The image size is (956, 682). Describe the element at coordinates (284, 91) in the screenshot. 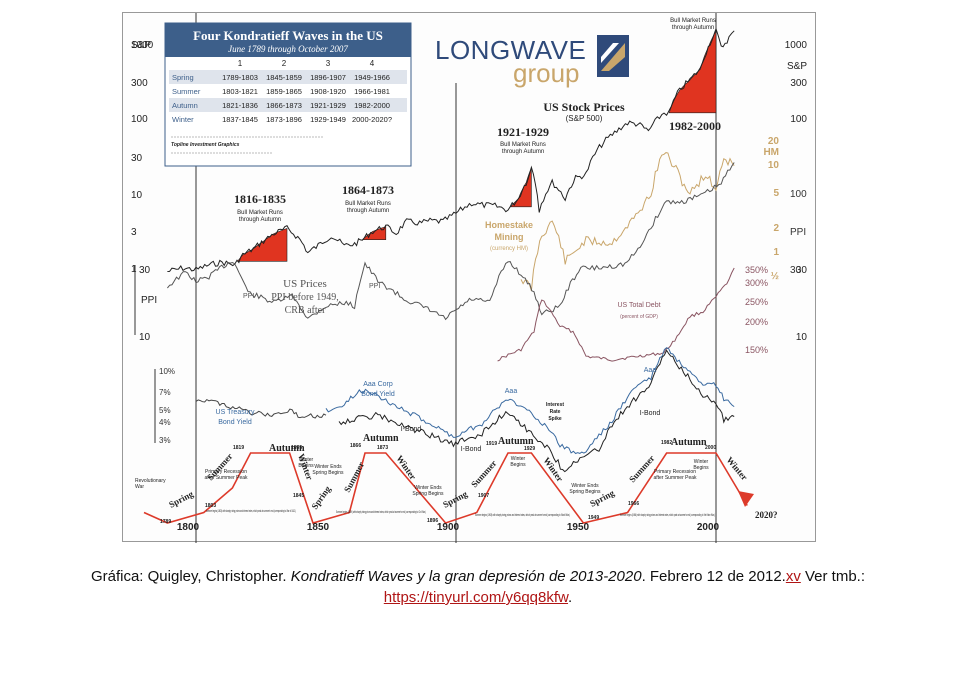

I see `table-cell: 1859-1865` at that location.